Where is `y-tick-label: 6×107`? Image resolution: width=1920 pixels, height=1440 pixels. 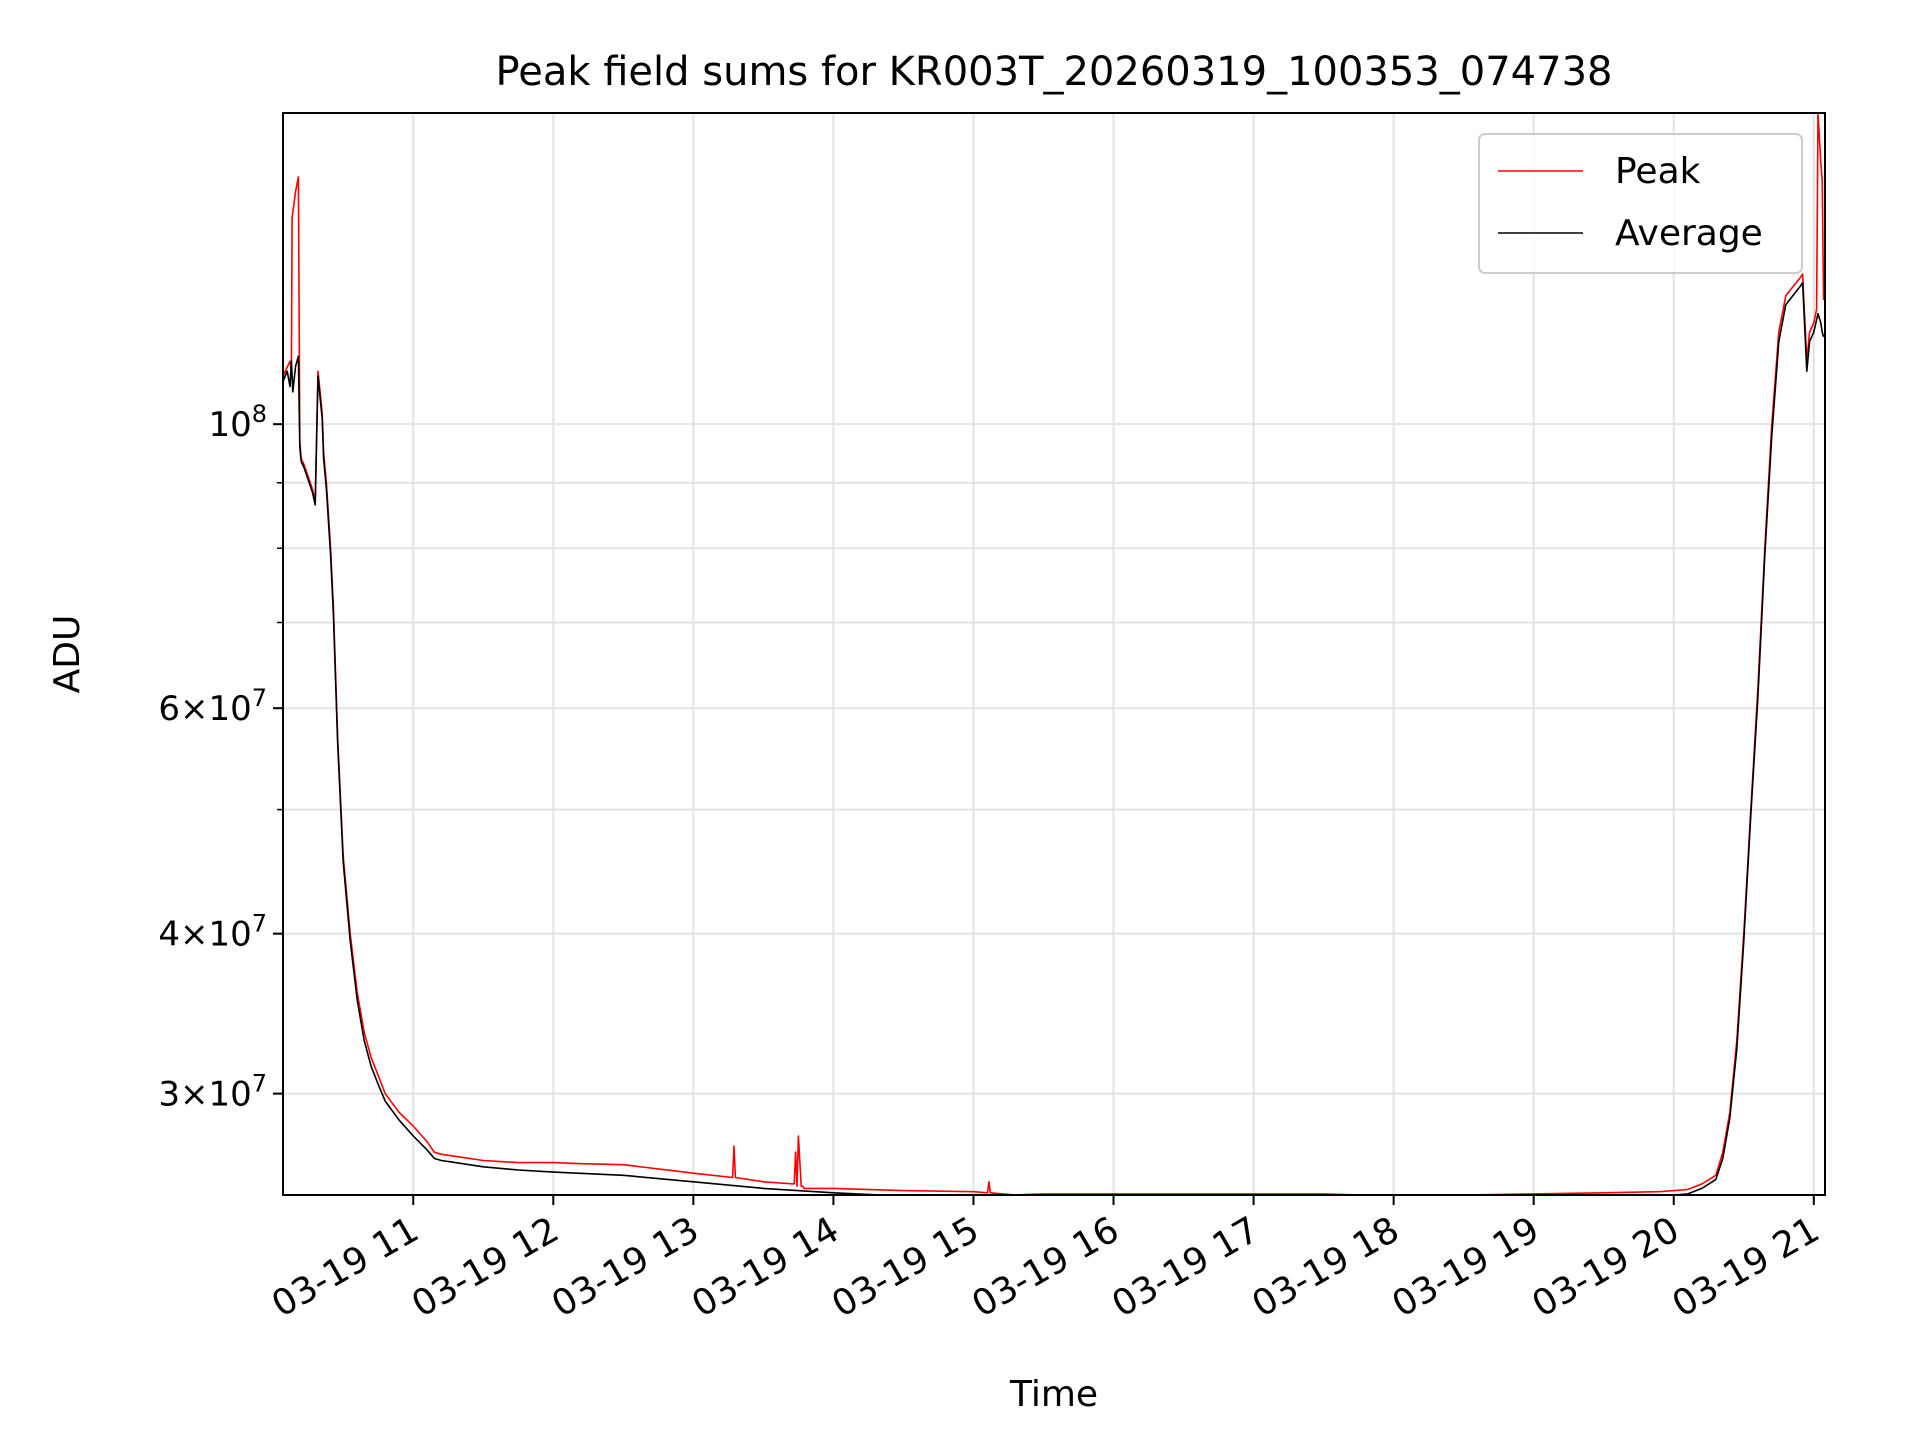
y-tick-label: 6×107 is located at coordinates (212, 706).